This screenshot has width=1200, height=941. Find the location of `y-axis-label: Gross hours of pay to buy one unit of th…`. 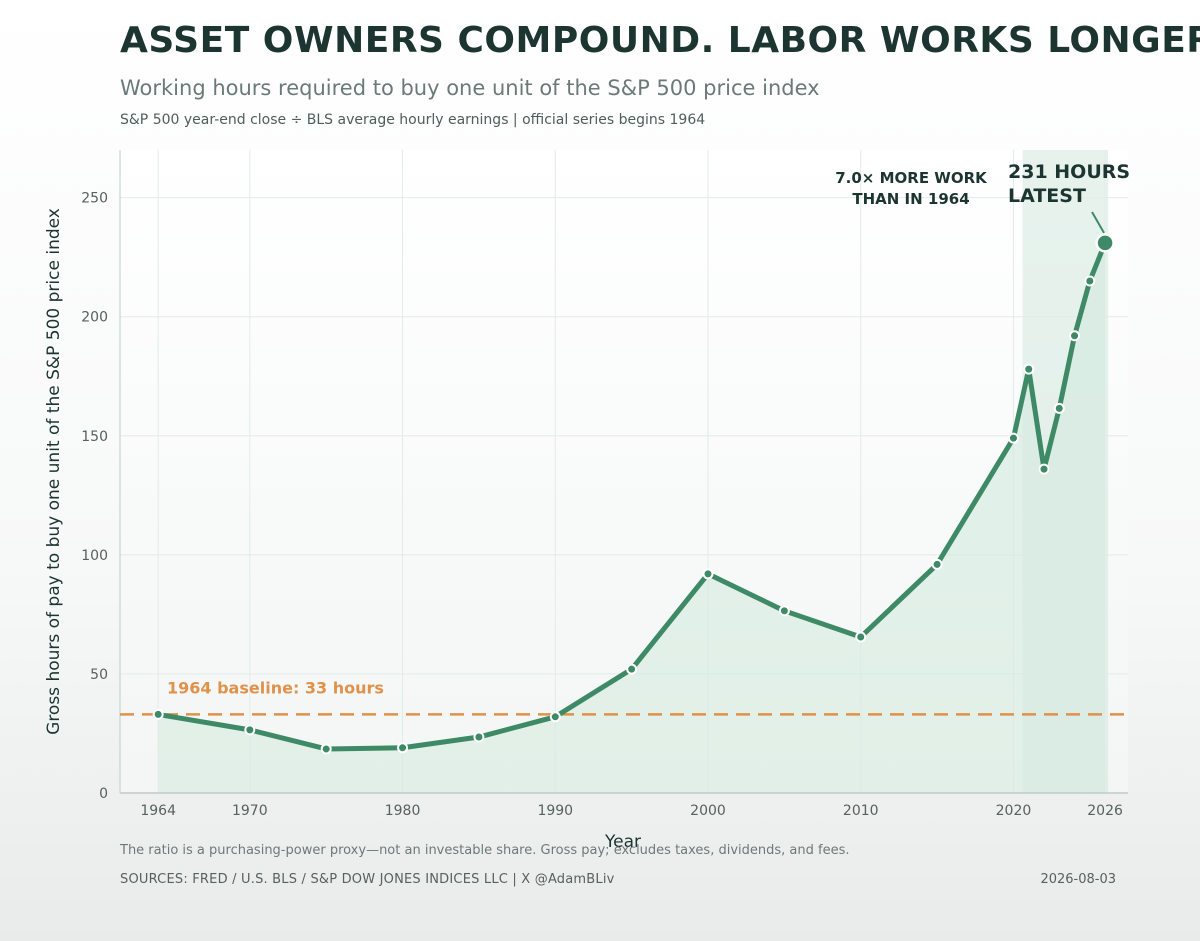

y-axis-label: Gross hours of pay to buy one unit of th… is located at coordinates (54, 471).